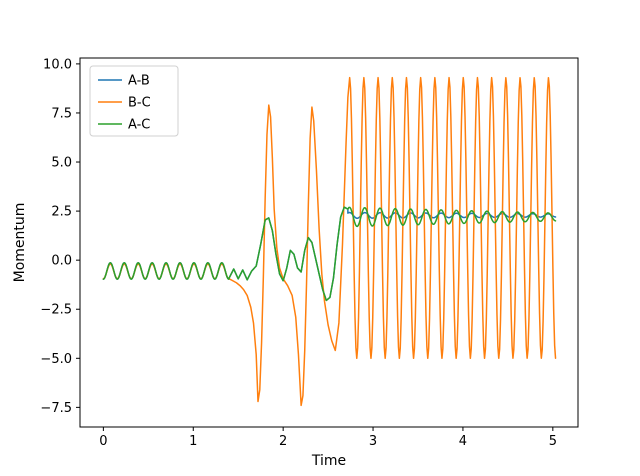 This screenshot has width=640, height=476. I want to click on x-tick-label: 2, so click(283, 441).